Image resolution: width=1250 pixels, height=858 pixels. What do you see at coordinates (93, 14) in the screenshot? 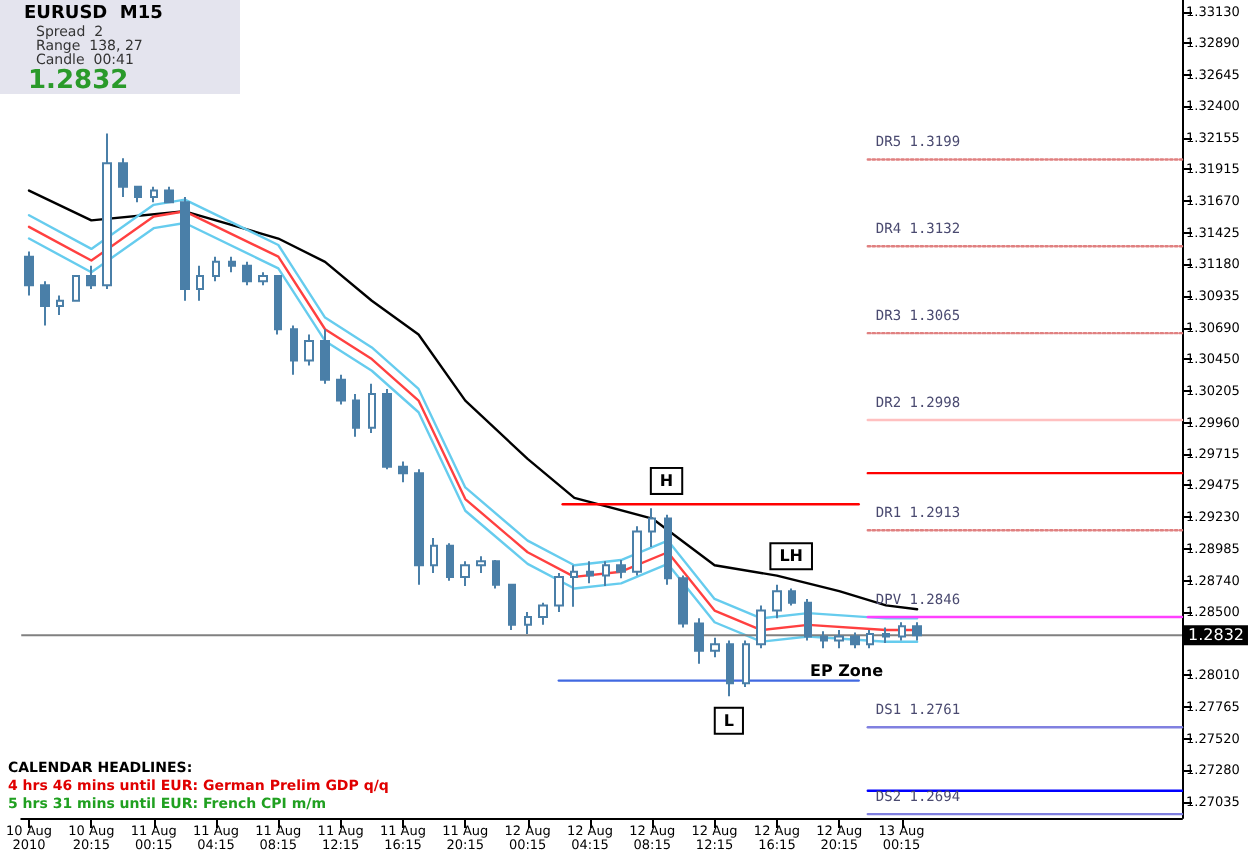
I see `chart-title: EURUSD M15` at bounding box center [93, 14].